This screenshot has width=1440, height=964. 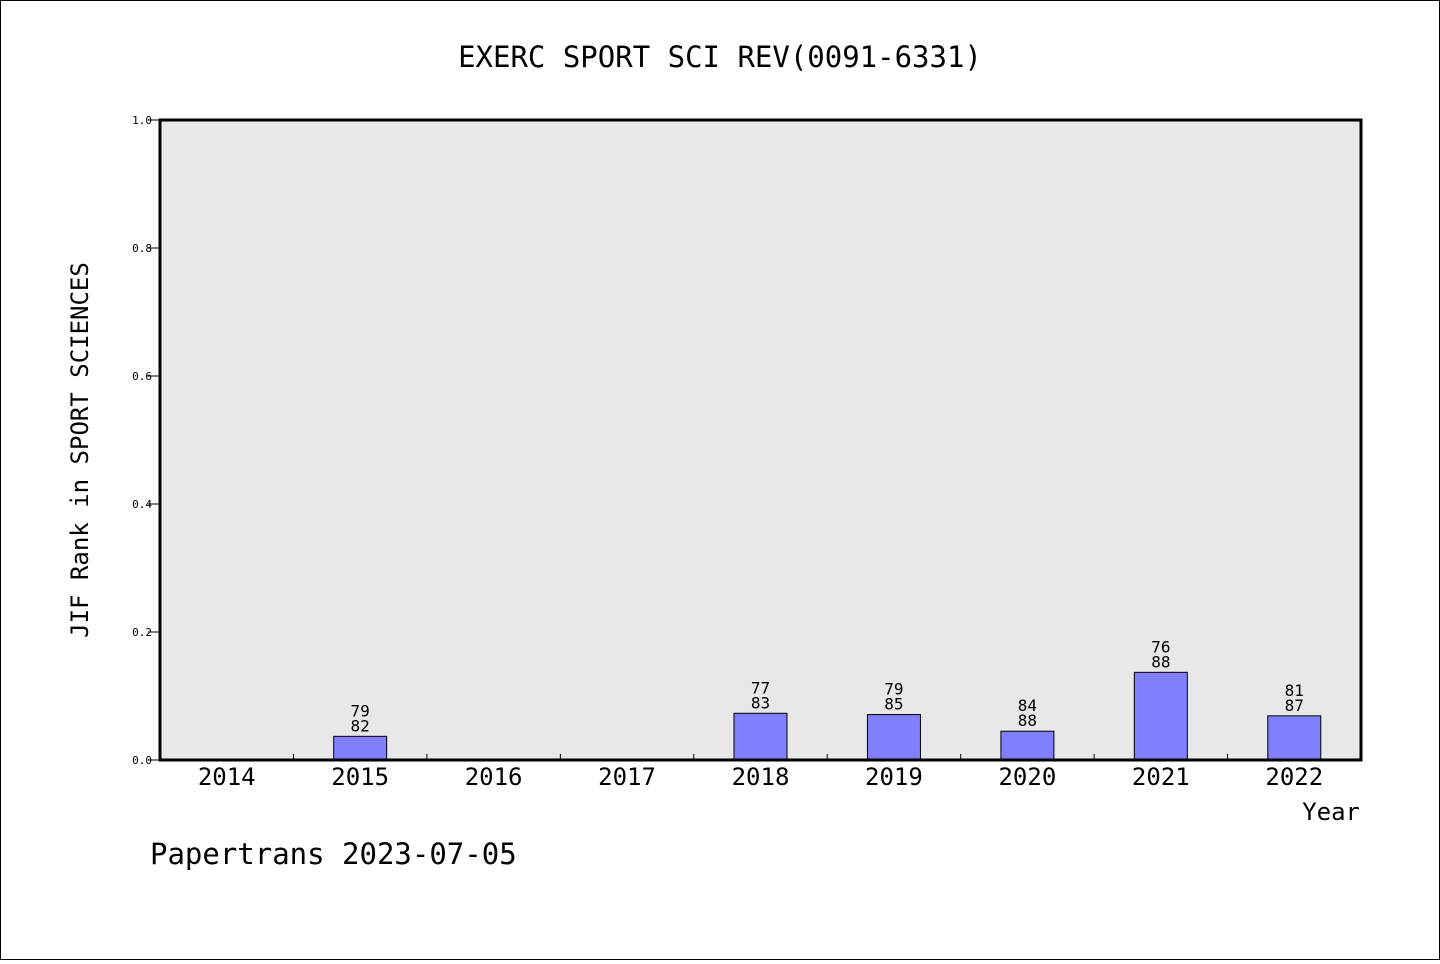 What do you see at coordinates (142, 120) in the screenshot?
I see `y-tick-label: 1.0` at bounding box center [142, 120].